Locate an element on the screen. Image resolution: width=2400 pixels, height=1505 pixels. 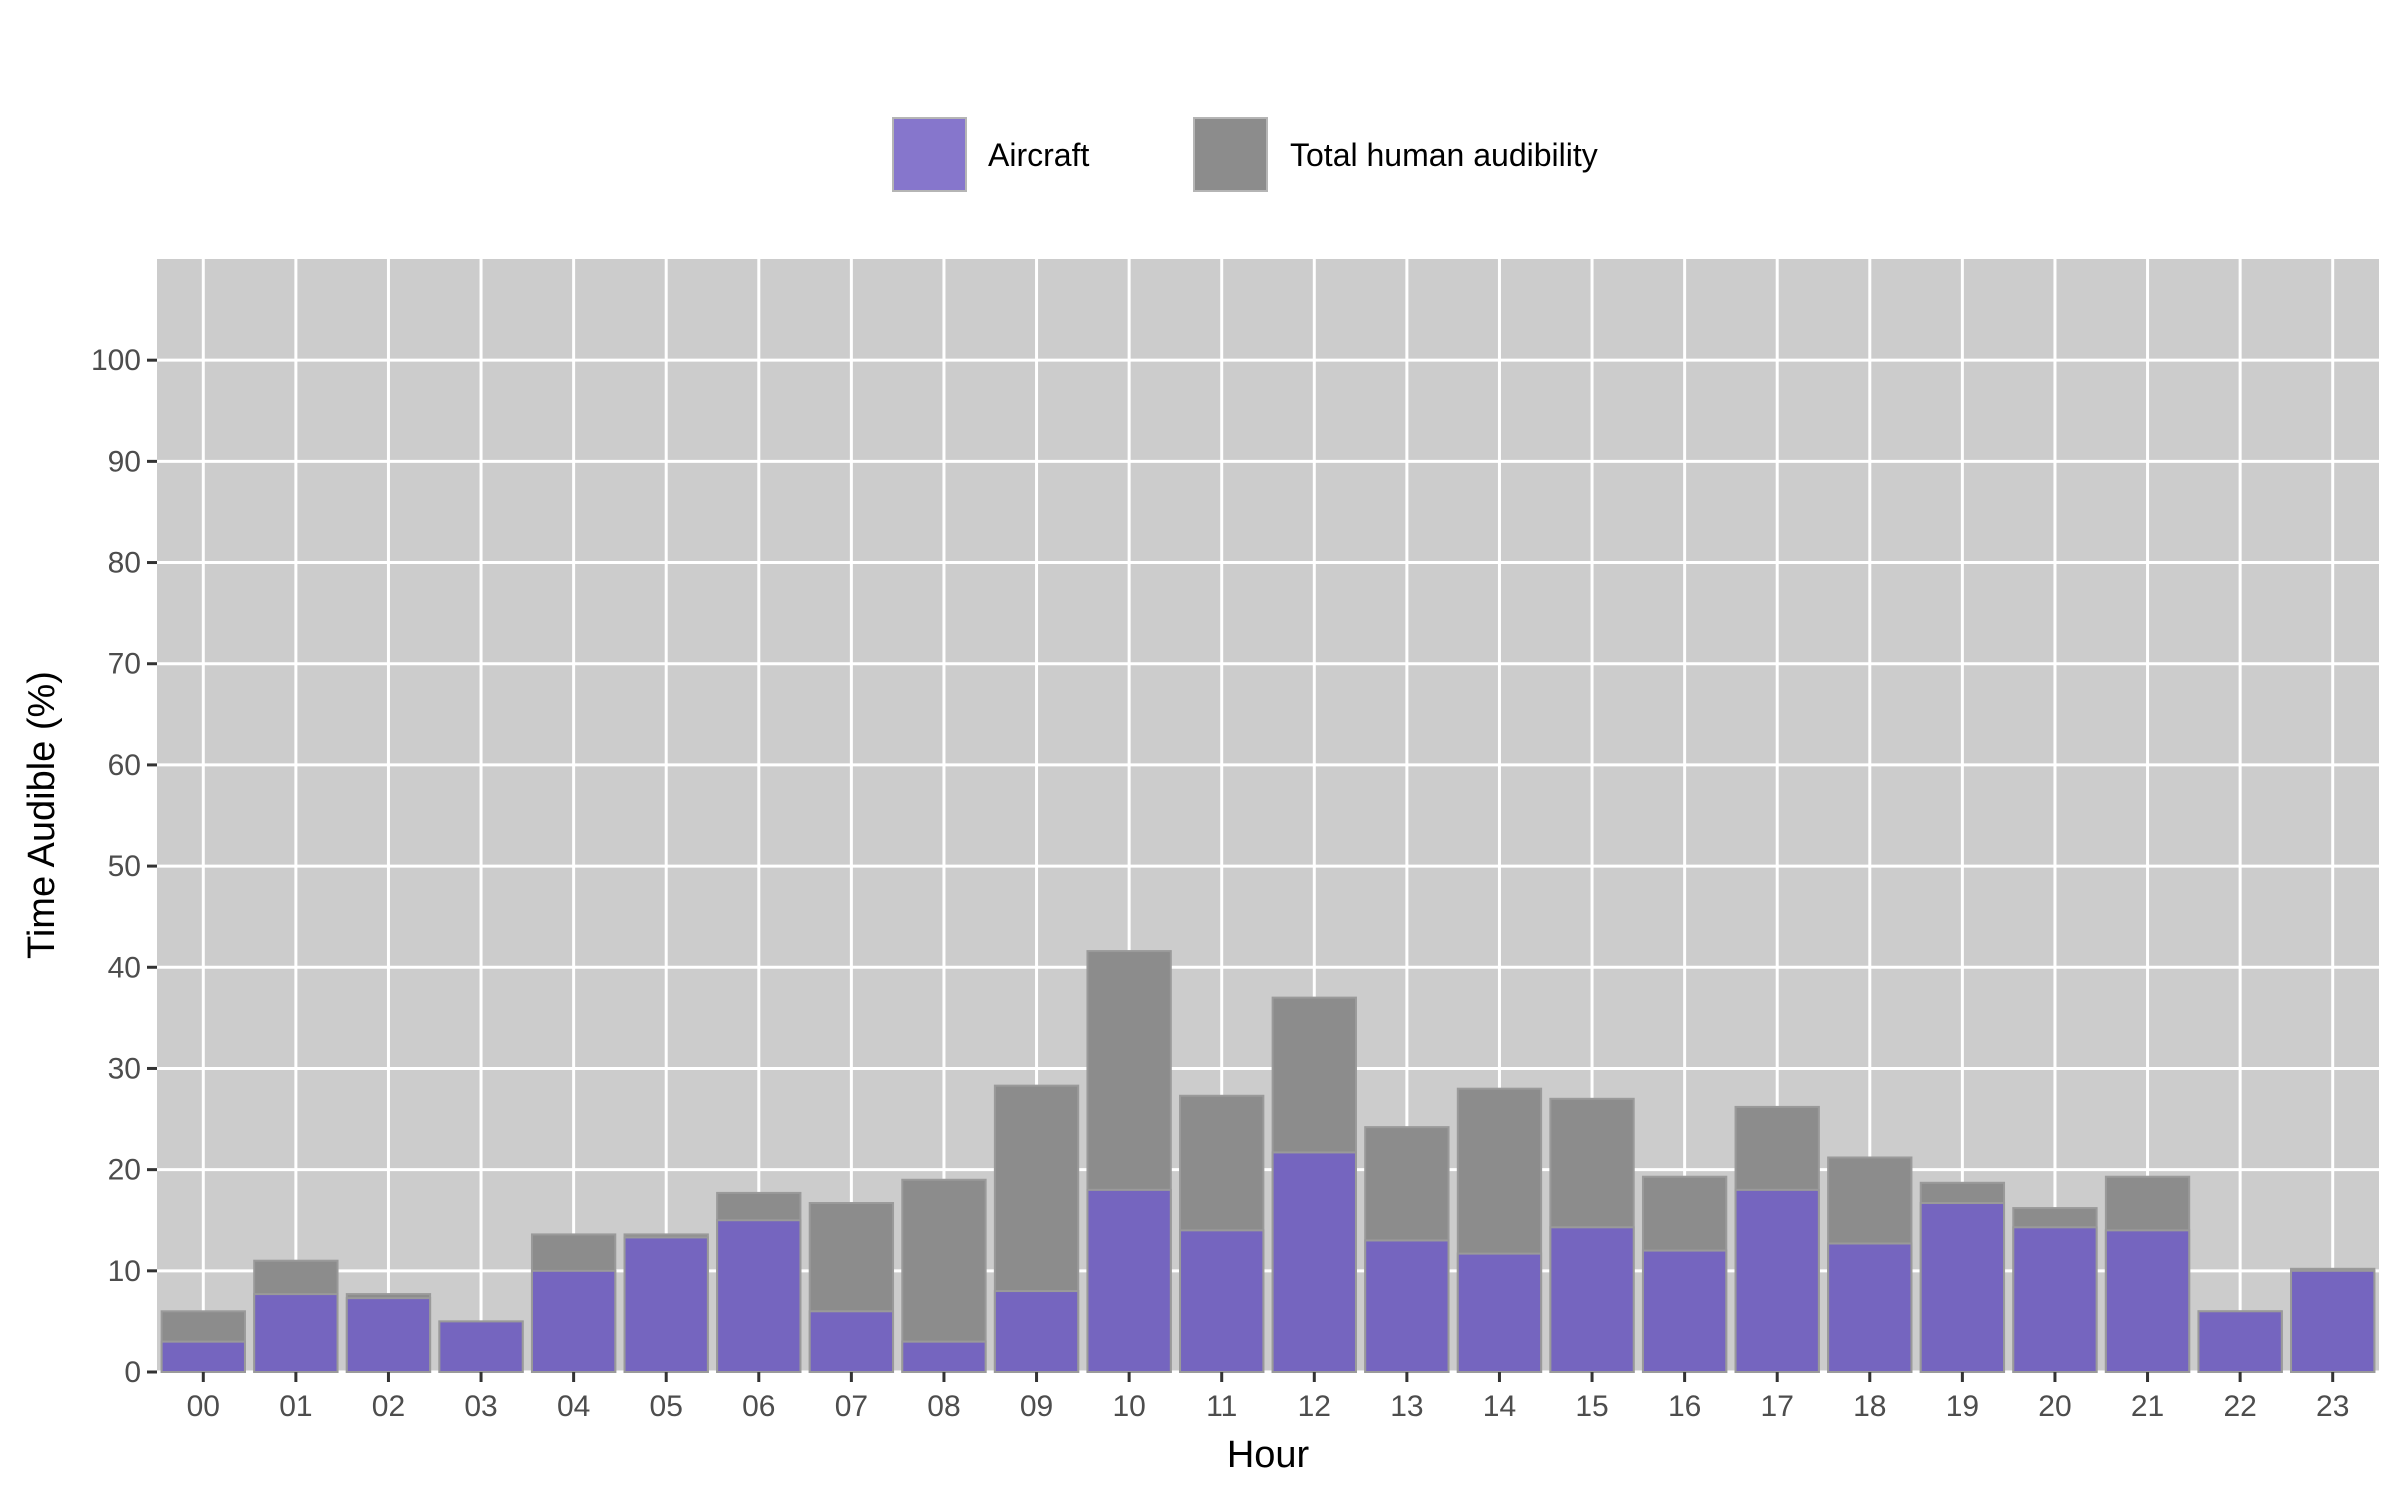
x-tick-label: 19 is located at coordinates (1962, 1406).